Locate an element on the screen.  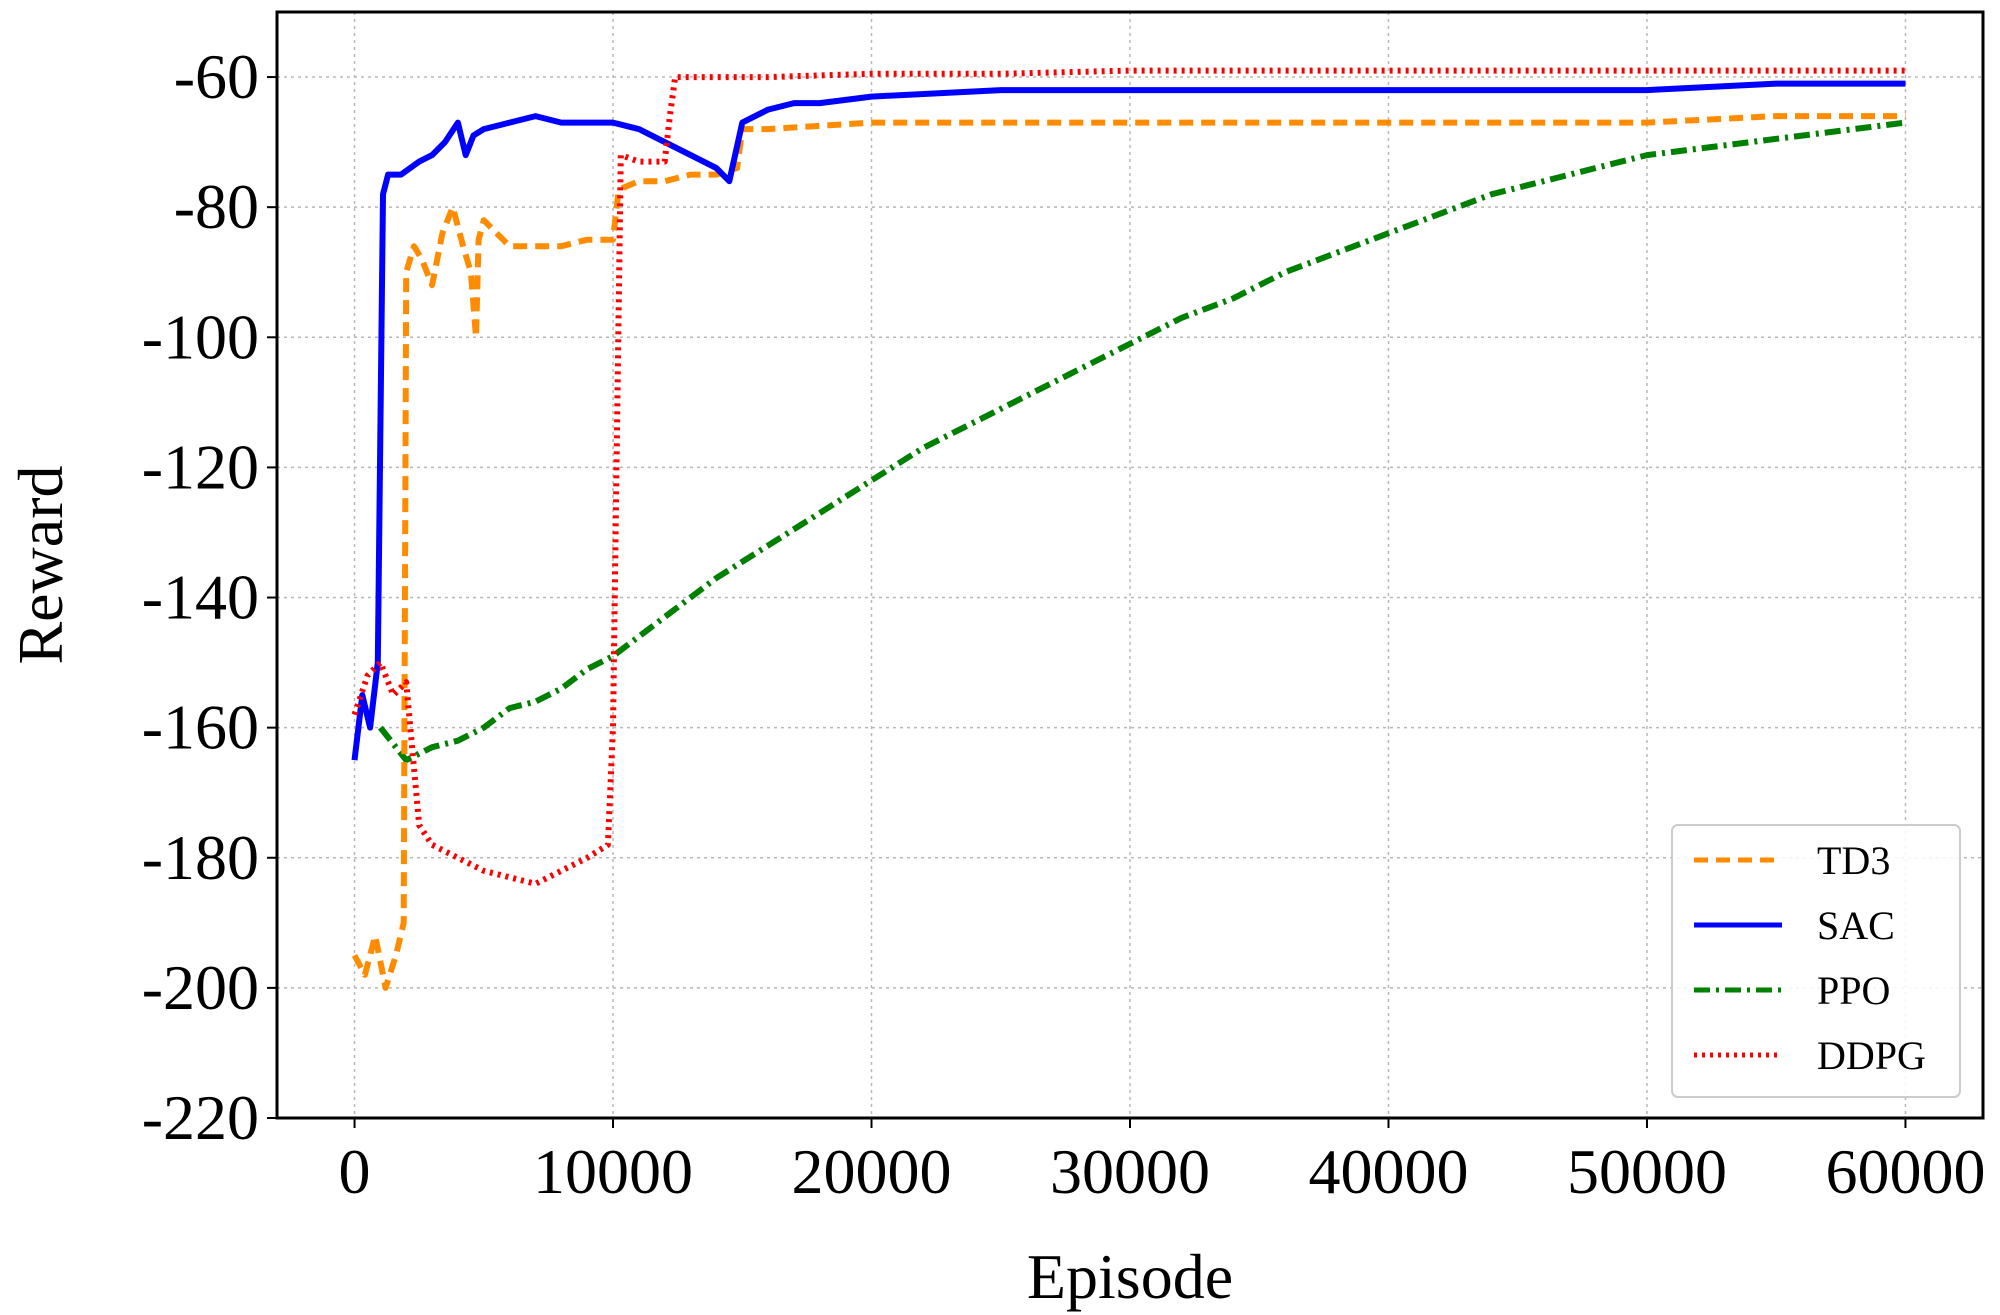
legend-label-sac: SAC is located at coordinates (1856, 925).